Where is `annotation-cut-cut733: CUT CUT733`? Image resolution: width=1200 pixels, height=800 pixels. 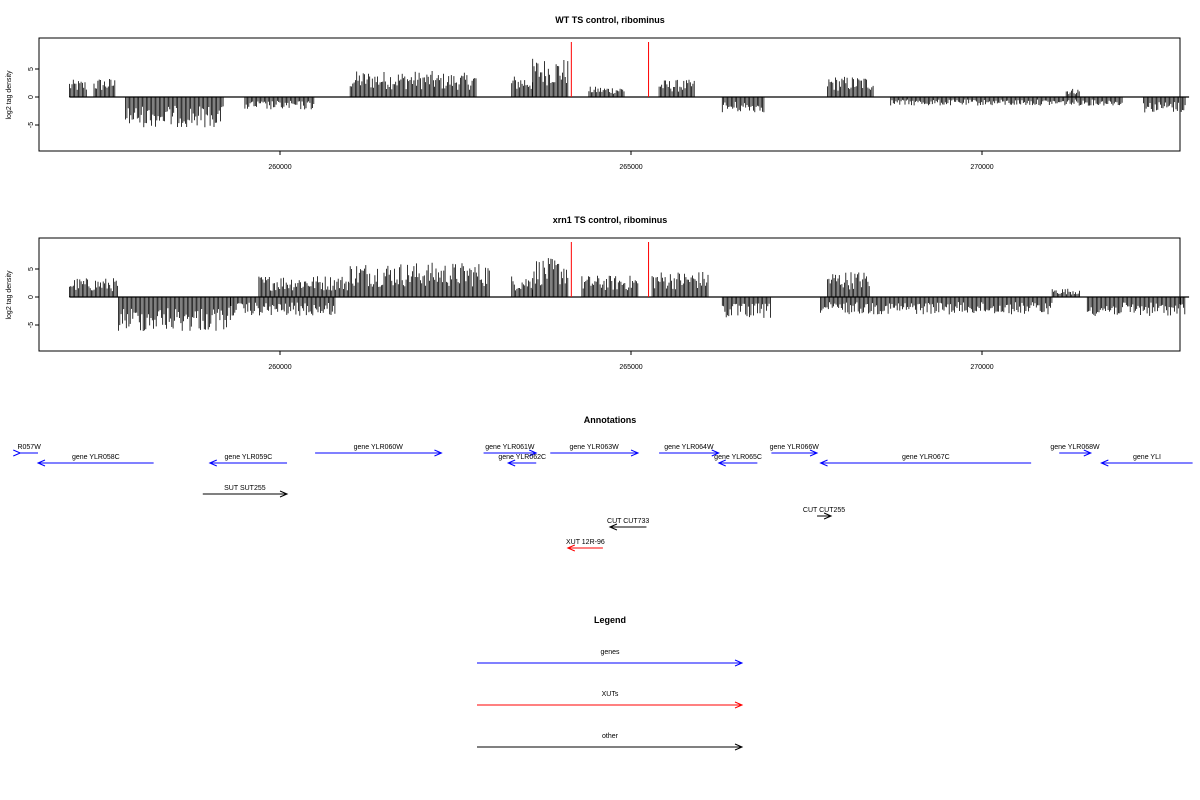 annotation-cut-cut733: CUT CUT733 is located at coordinates (628, 524).